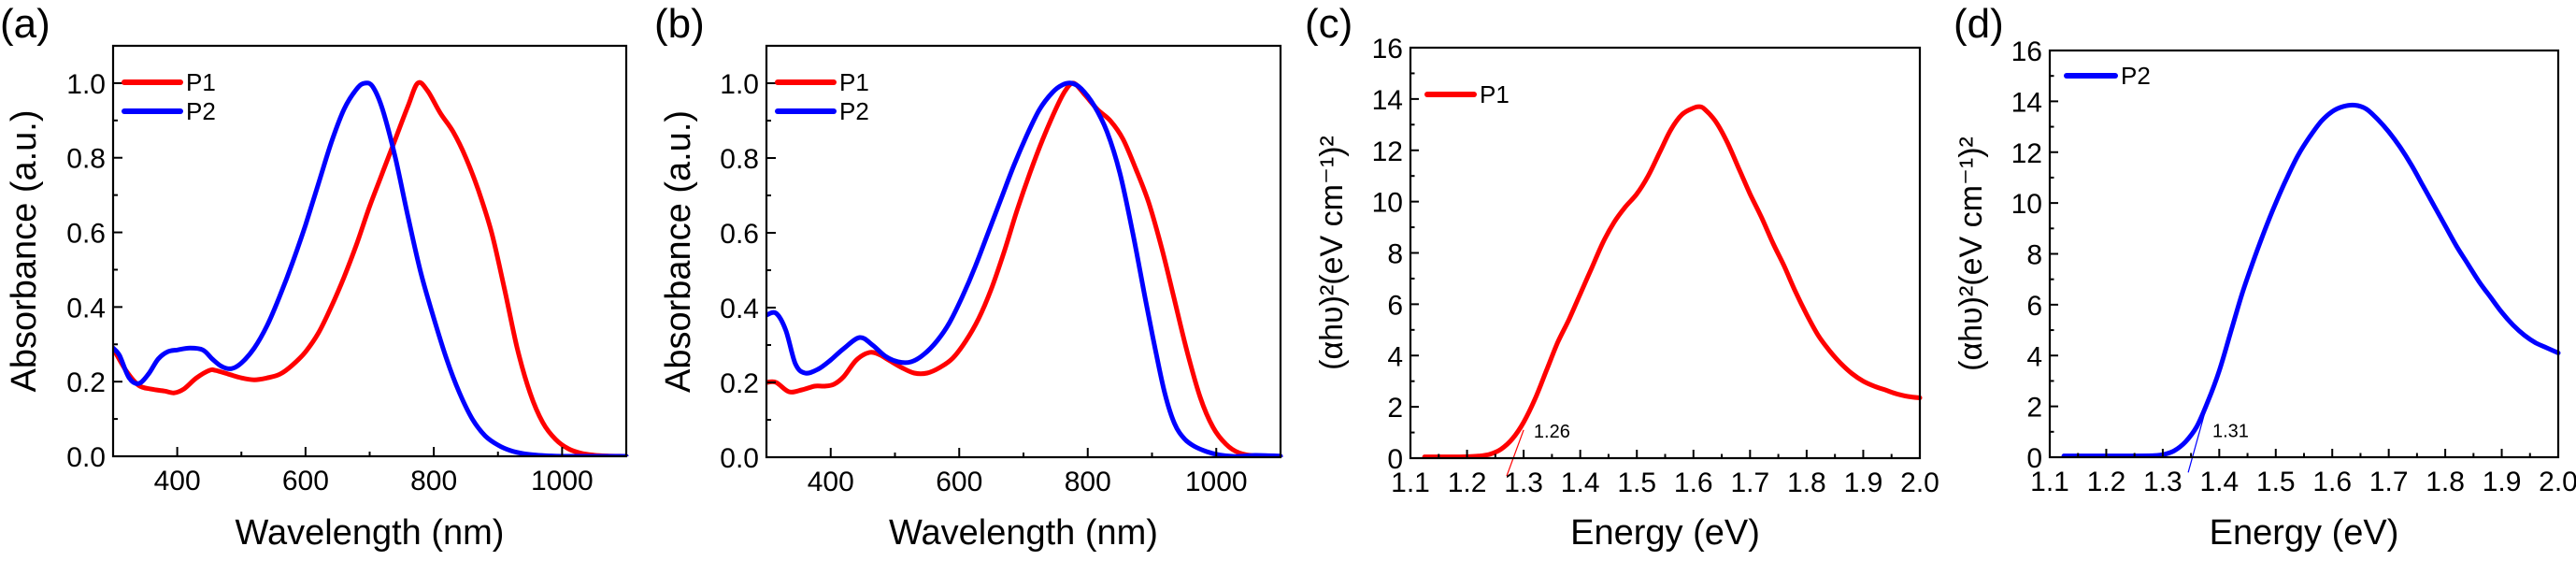 The image size is (2576, 561). Describe the element at coordinates (1328, 24) in the screenshot. I see `panel-letter: (c)` at that location.